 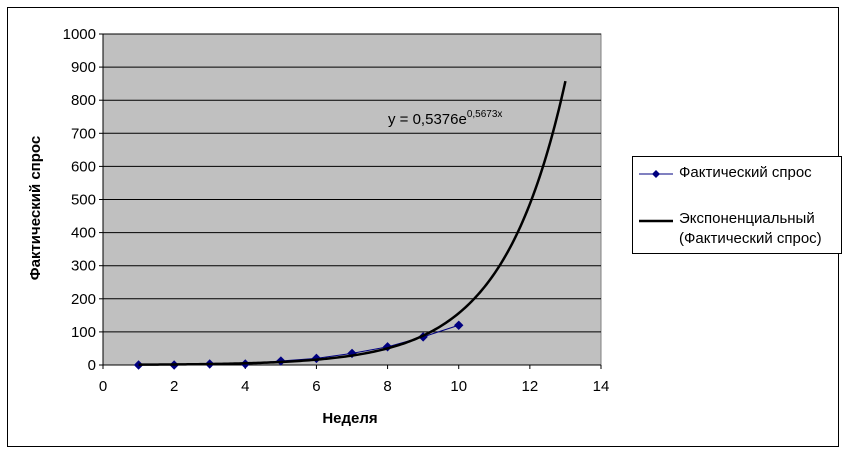 What do you see at coordinates (103, 386) in the screenshot?
I see `x-tick-label-0: 0` at bounding box center [103, 386].